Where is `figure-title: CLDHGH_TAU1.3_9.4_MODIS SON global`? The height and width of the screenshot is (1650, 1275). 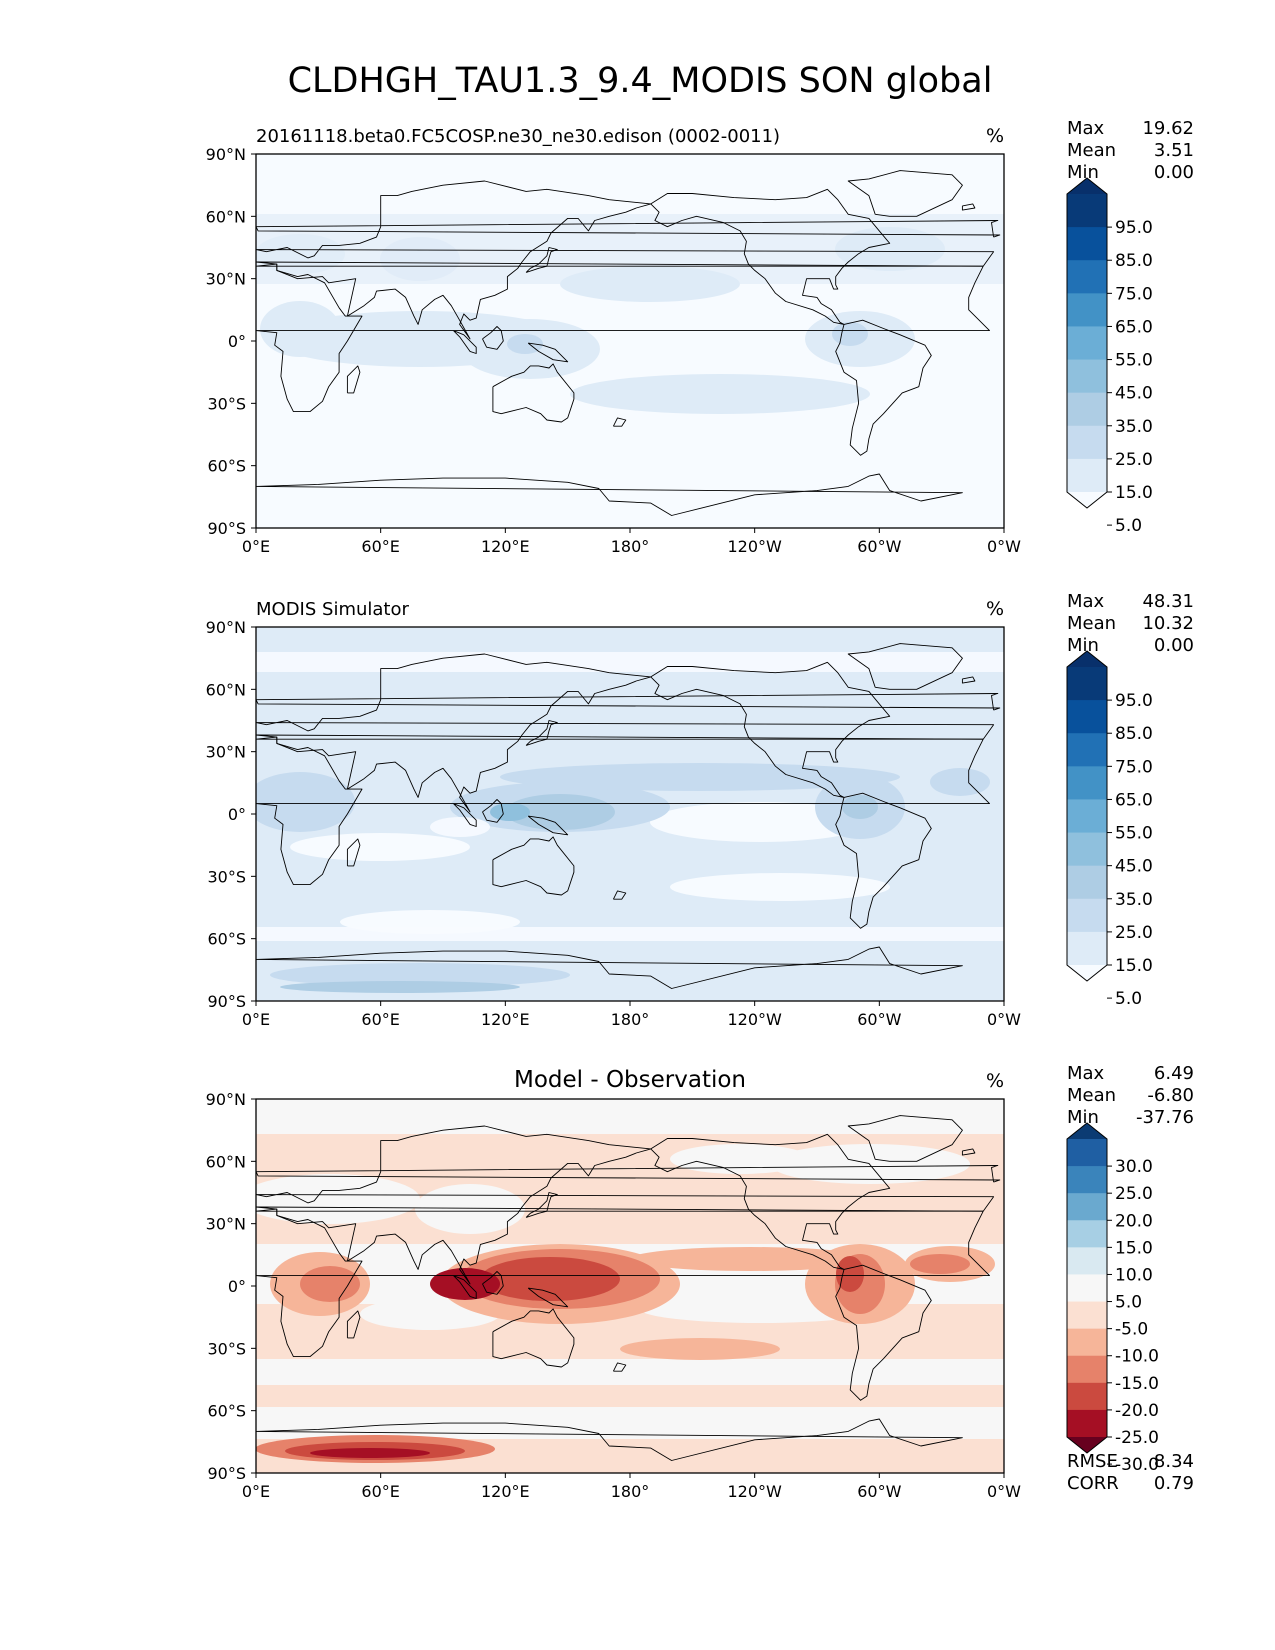
figure-title: CLDHGH_TAU1.3_9.4_MODIS SON global is located at coordinates (640, 81).